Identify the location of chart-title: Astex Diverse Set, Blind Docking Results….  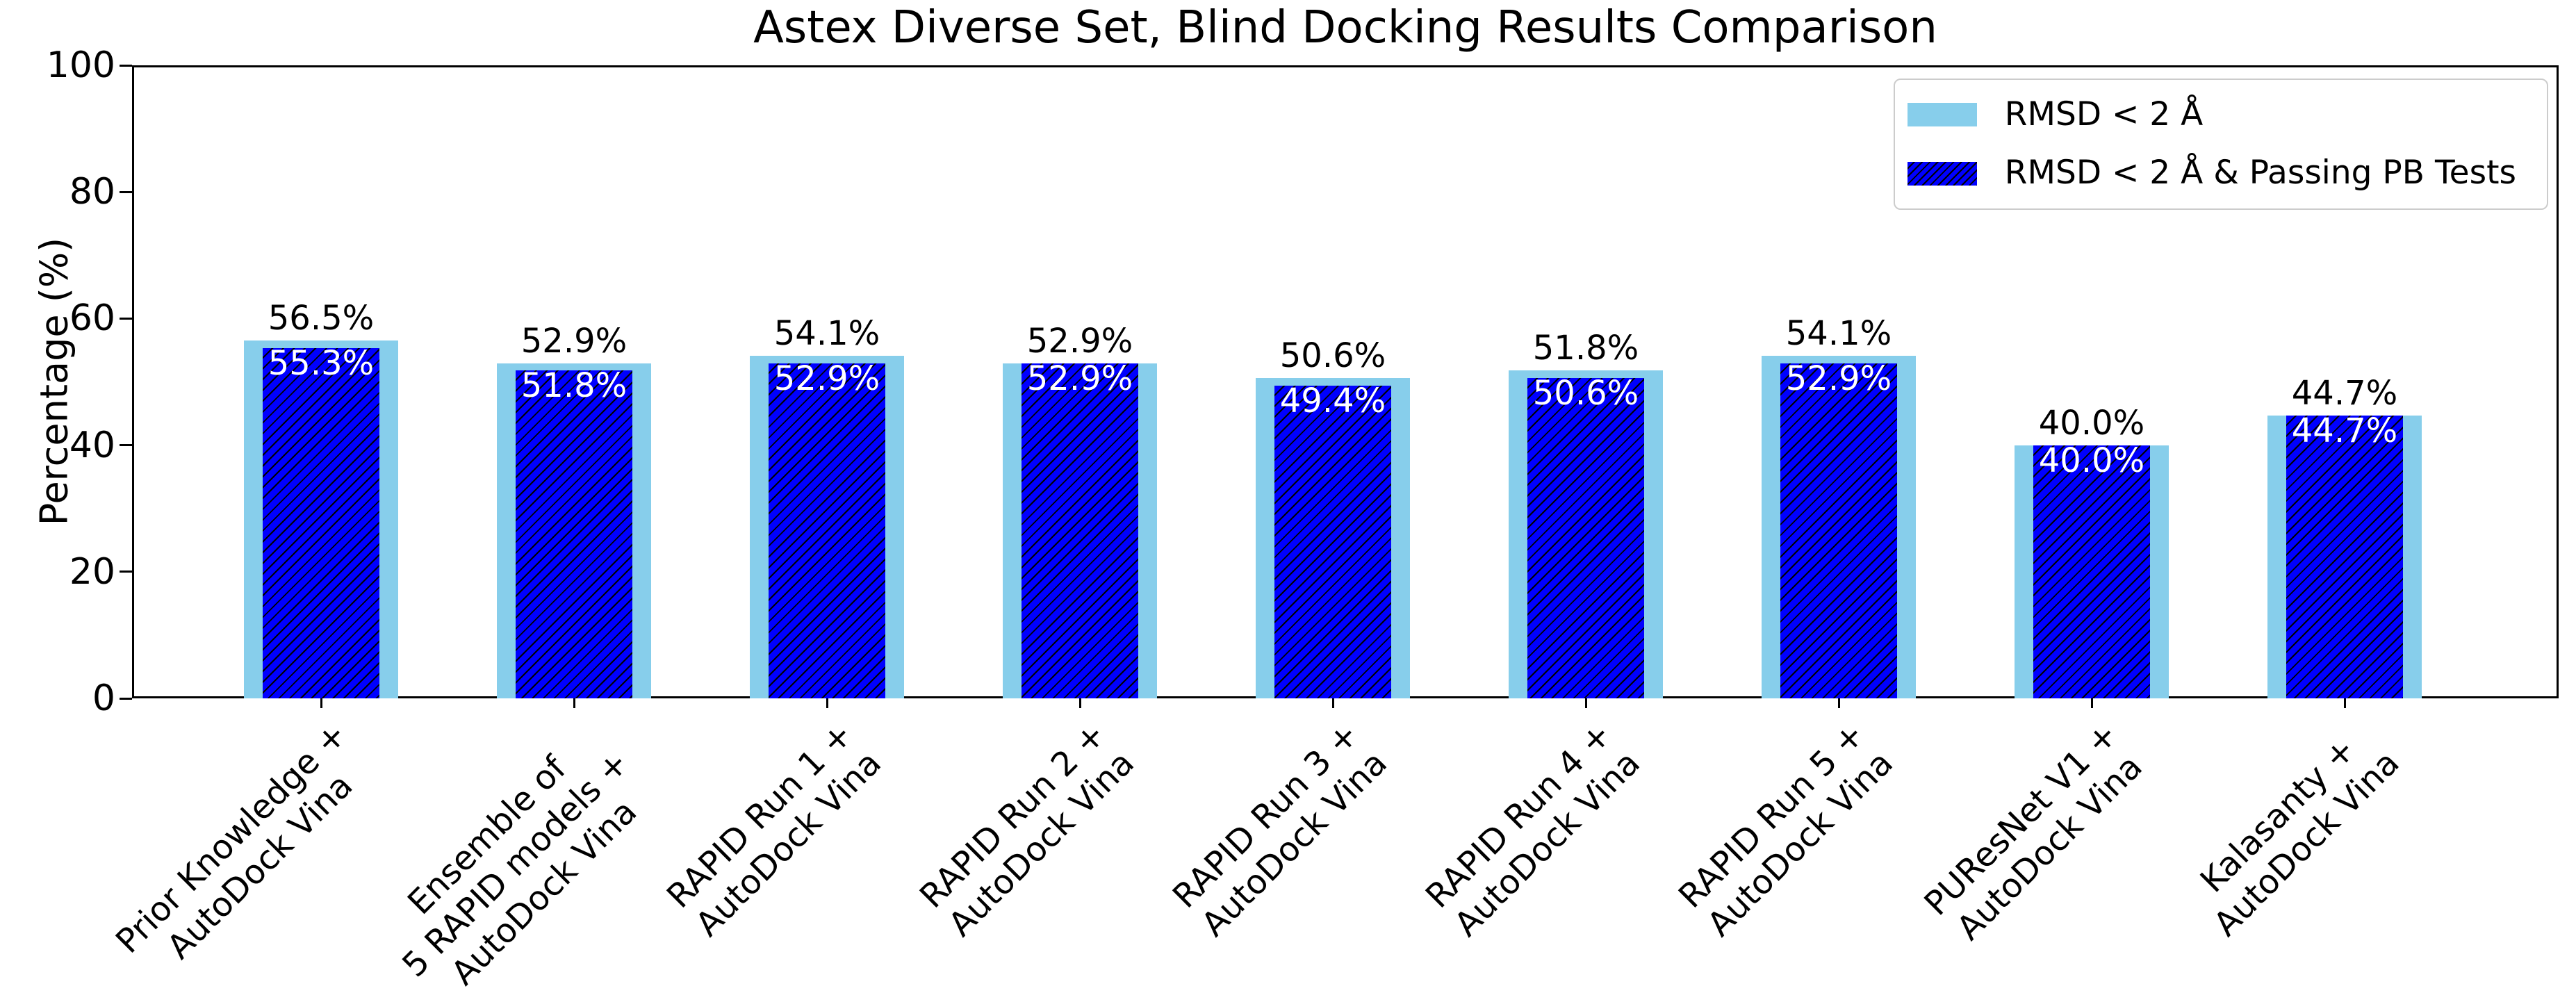
(1345, 28).